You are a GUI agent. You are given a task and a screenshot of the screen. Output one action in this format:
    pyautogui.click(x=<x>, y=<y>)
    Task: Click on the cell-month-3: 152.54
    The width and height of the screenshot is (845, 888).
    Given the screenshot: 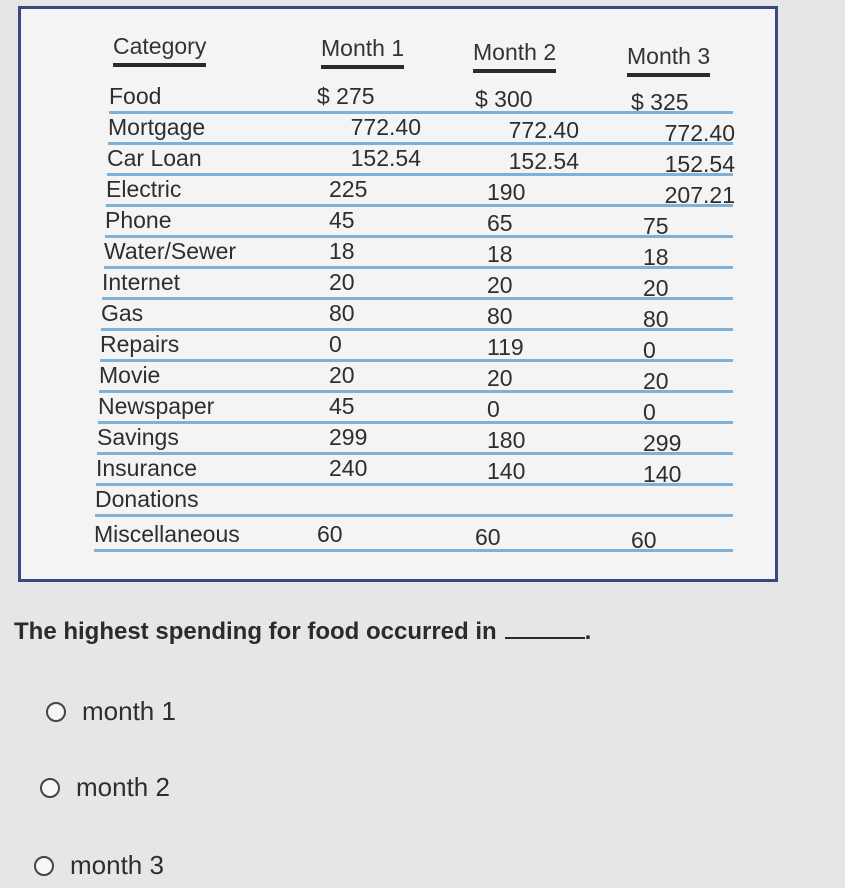 What is the action you would take?
    pyautogui.click(x=699, y=164)
    